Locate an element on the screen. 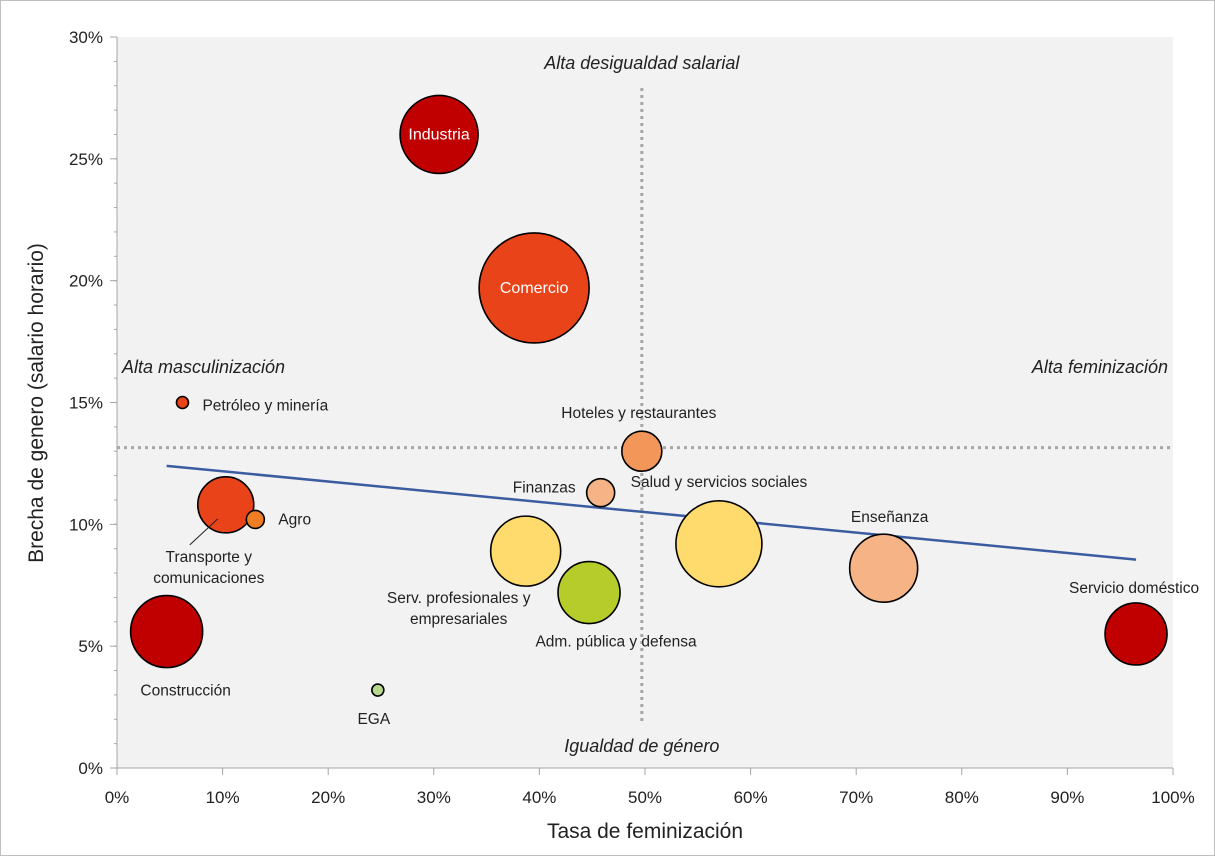 This screenshot has width=1215, height=856. point-label-line: Transporte y is located at coordinates (209, 557).